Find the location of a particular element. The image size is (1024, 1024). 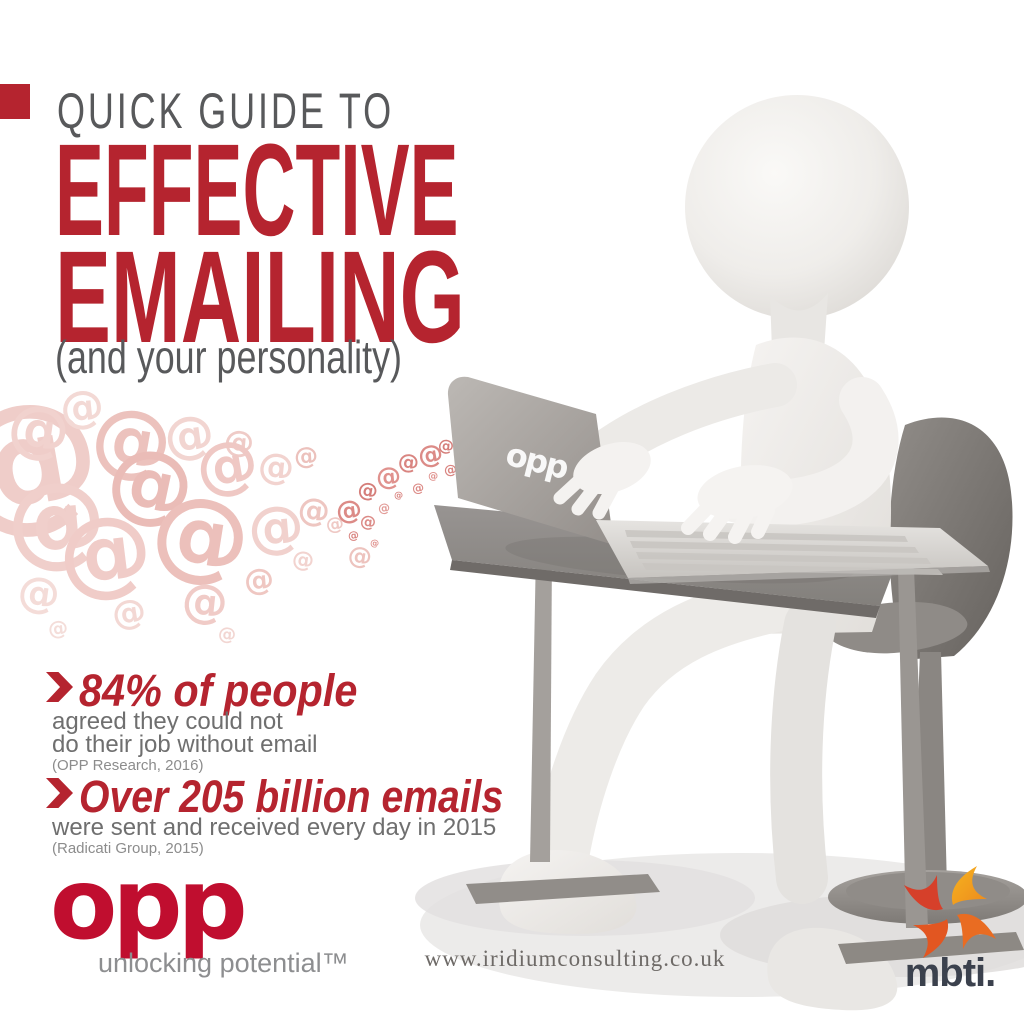

figure-far-leg is located at coordinates (803, 751).